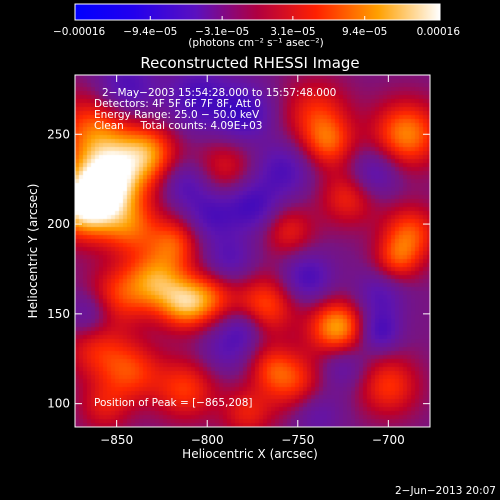 The width and height of the screenshot is (500, 500). Describe the element at coordinates (150, 32) in the screenshot. I see `colorbar-tick-label: −9.4e−05` at that location.